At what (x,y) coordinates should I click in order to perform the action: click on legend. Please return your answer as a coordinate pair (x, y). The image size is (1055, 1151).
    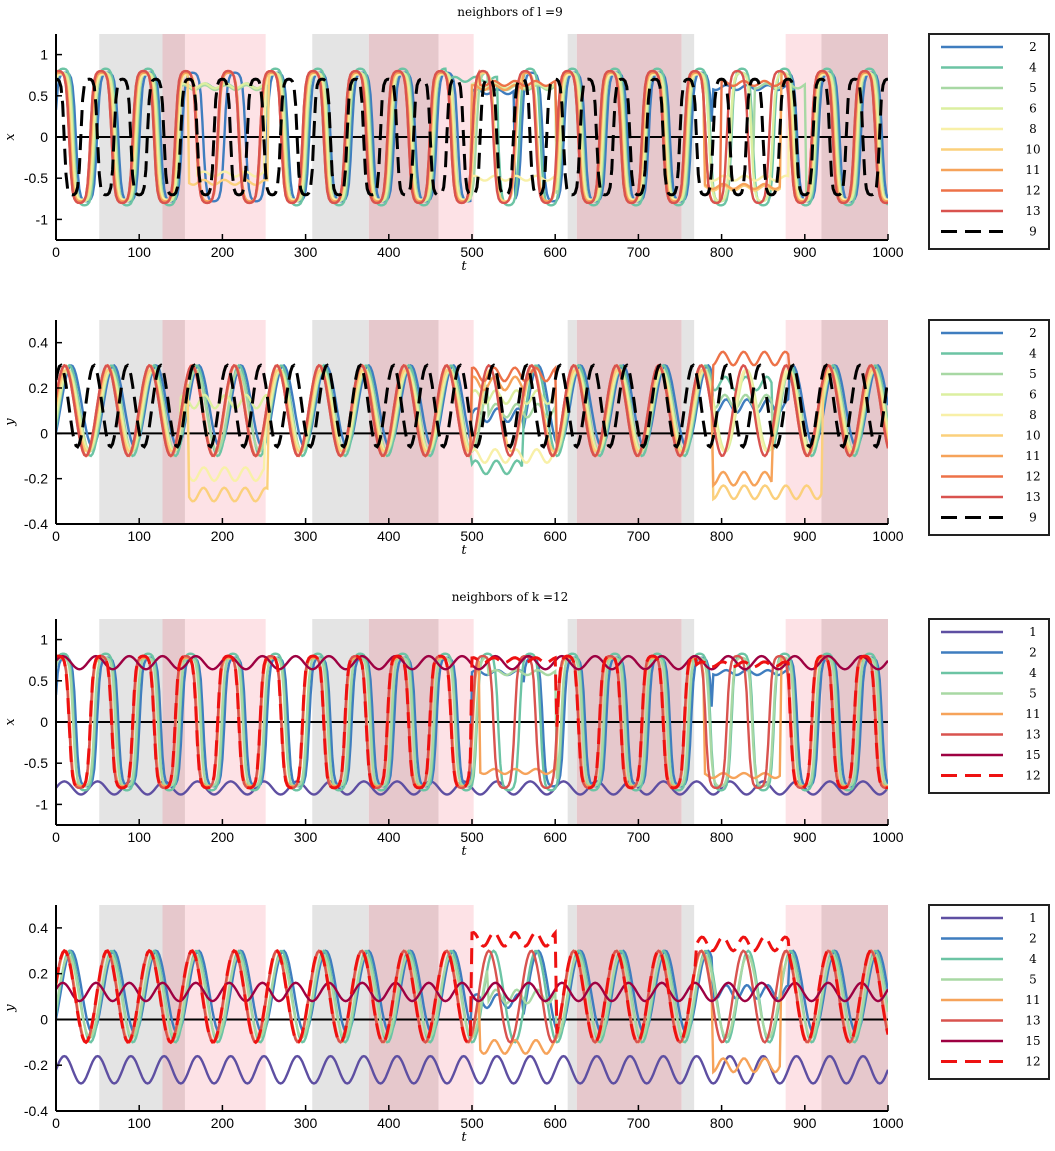
    Looking at the image, I should click on (989, 706).